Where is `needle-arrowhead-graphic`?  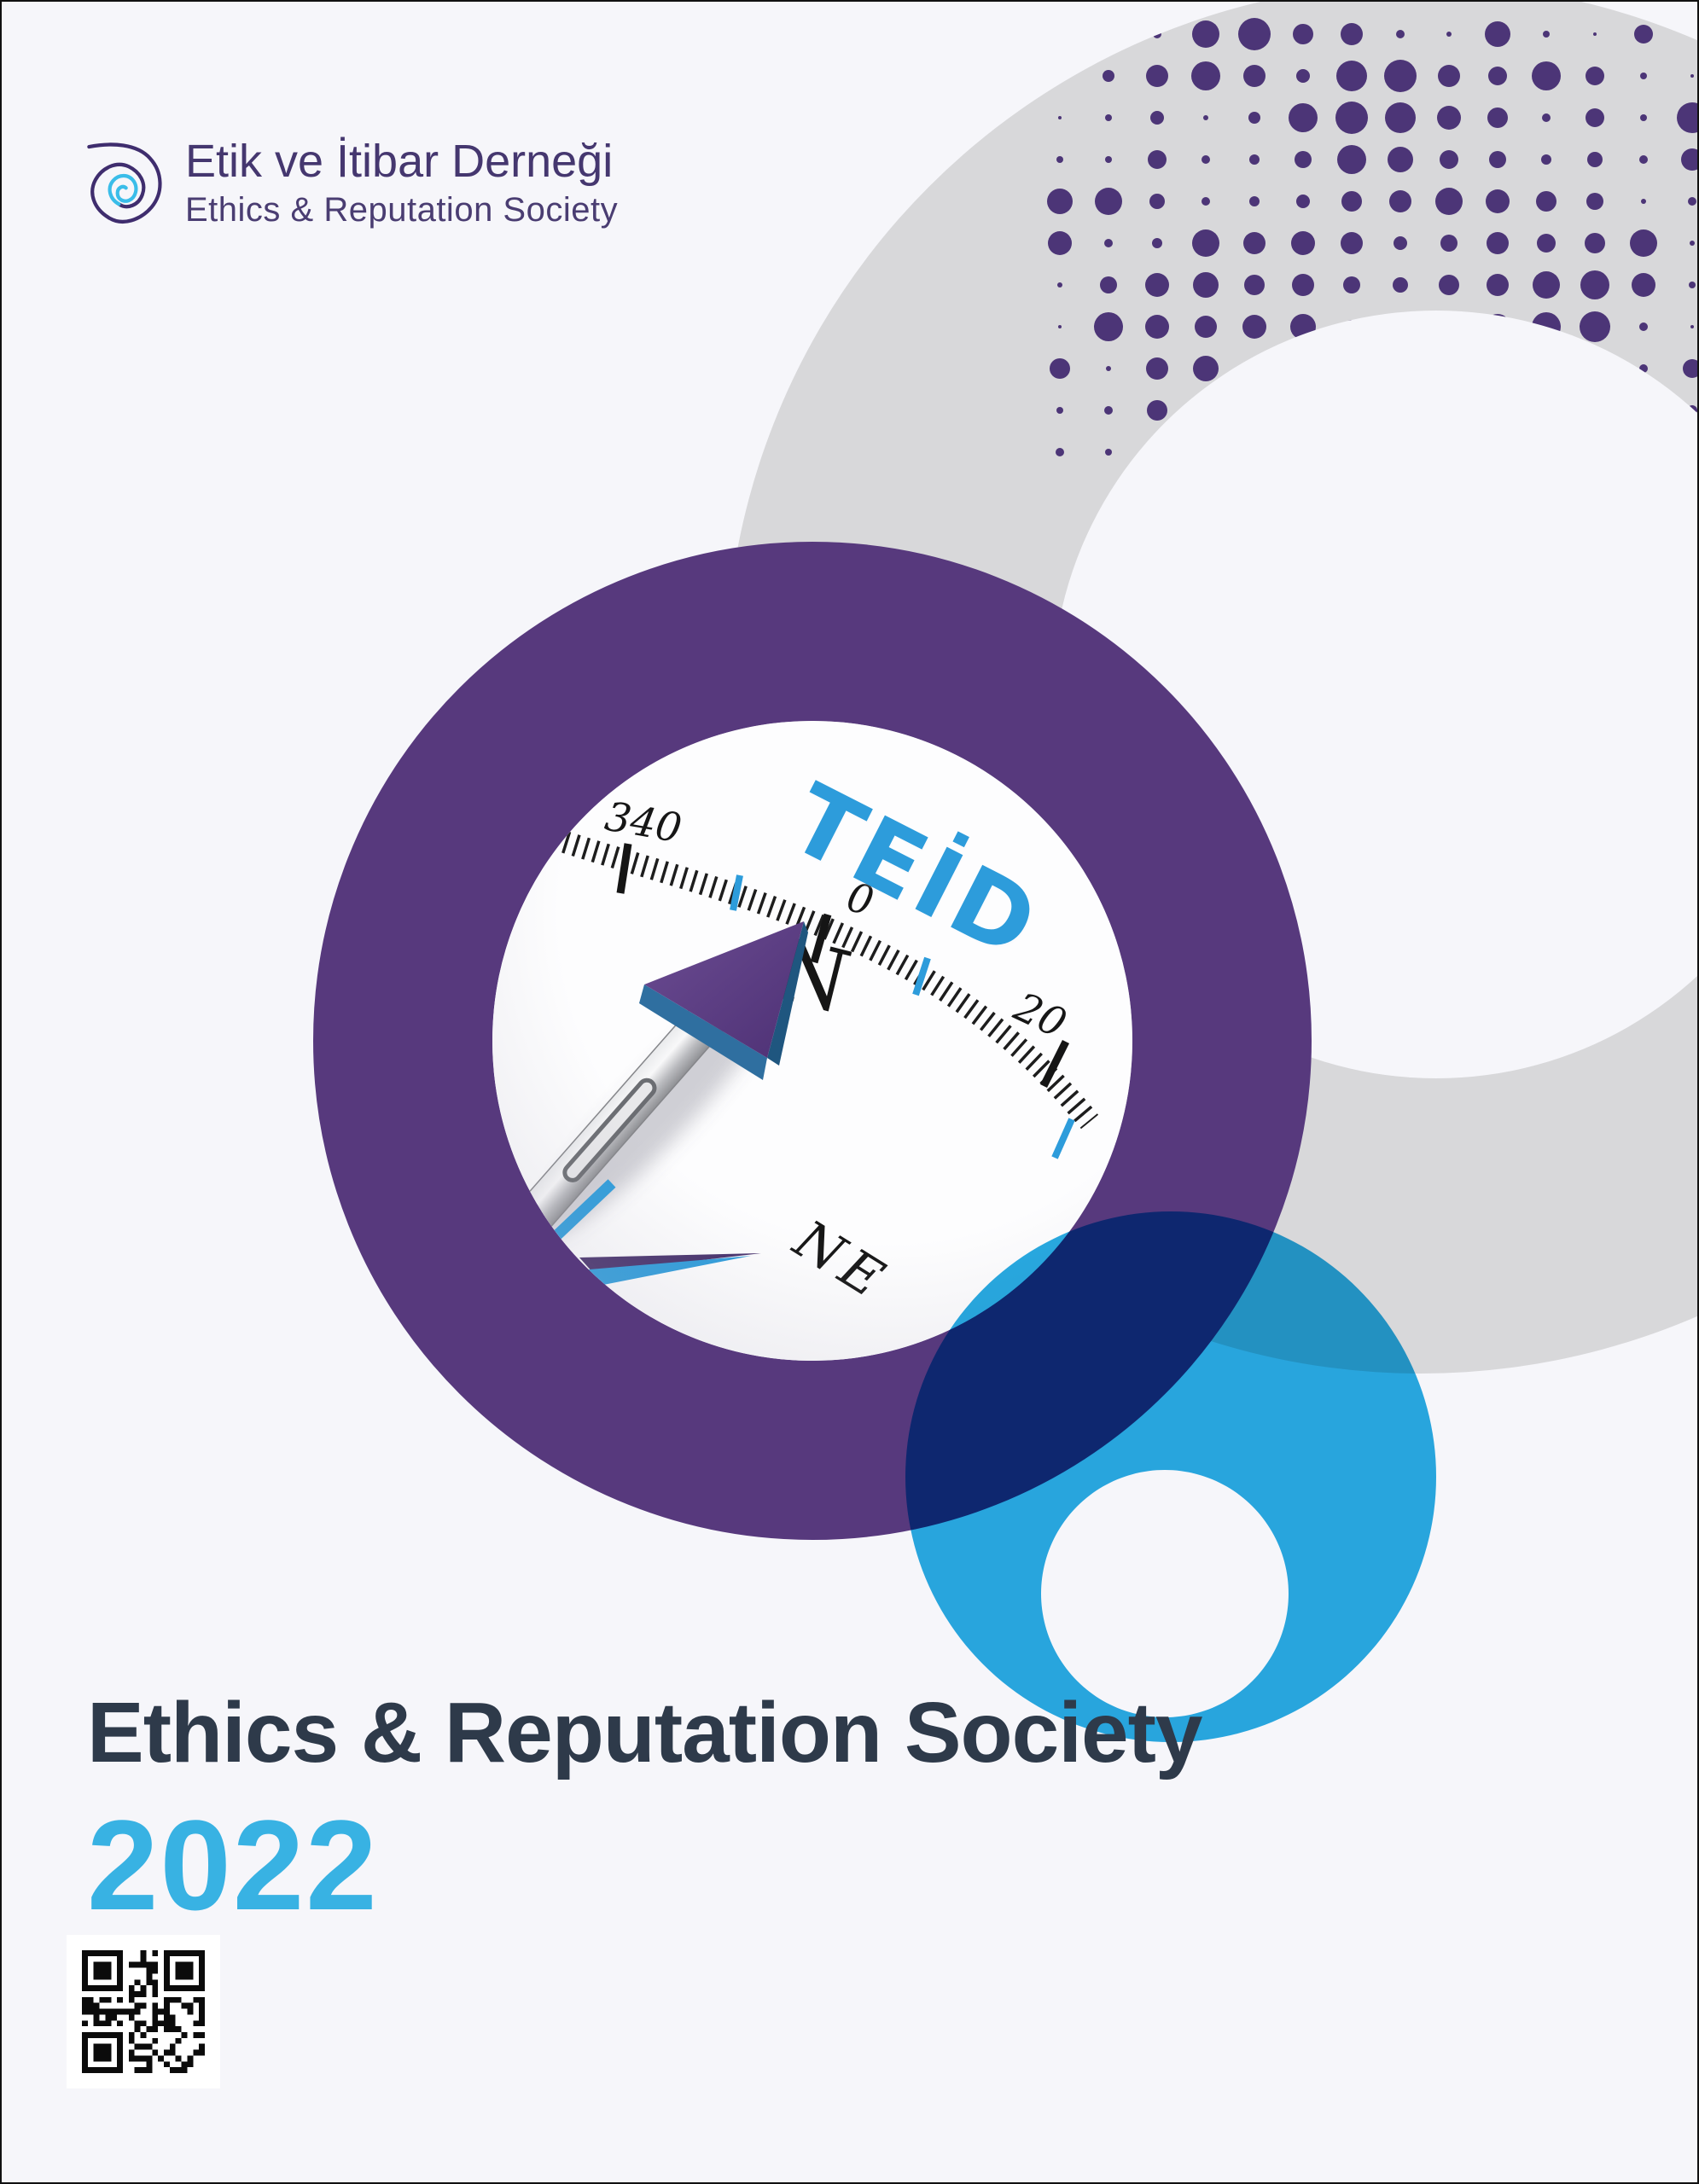
needle-arrowhead-graphic is located at coordinates (723, 1001).